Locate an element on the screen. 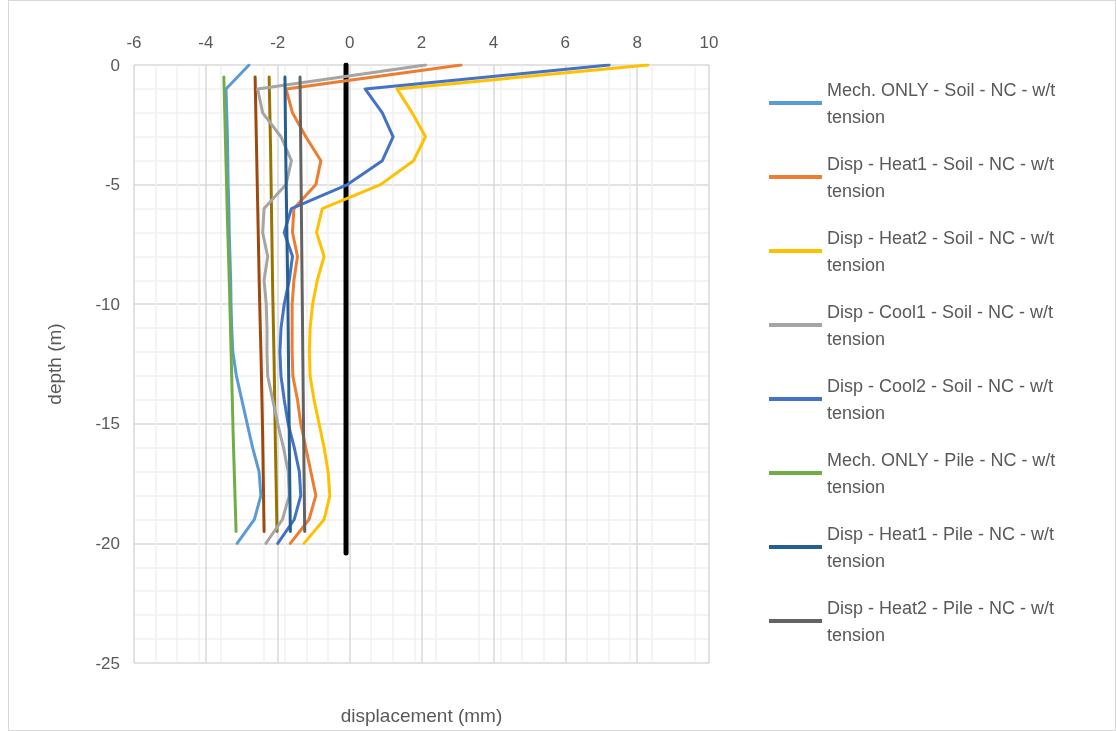 The width and height of the screenshot is (1116, 731). x-tick-label: -4 is located at coordinates (206, 42).